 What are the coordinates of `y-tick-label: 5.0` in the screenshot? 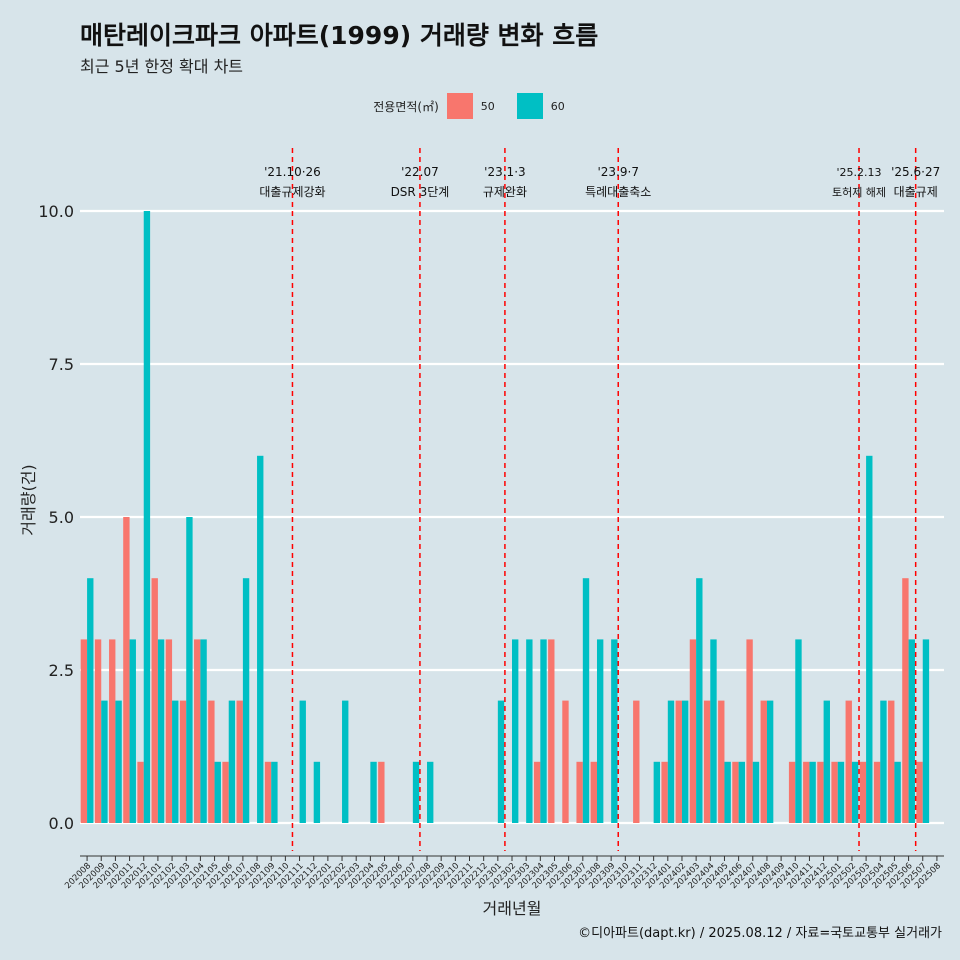 It's located at (61, 517).